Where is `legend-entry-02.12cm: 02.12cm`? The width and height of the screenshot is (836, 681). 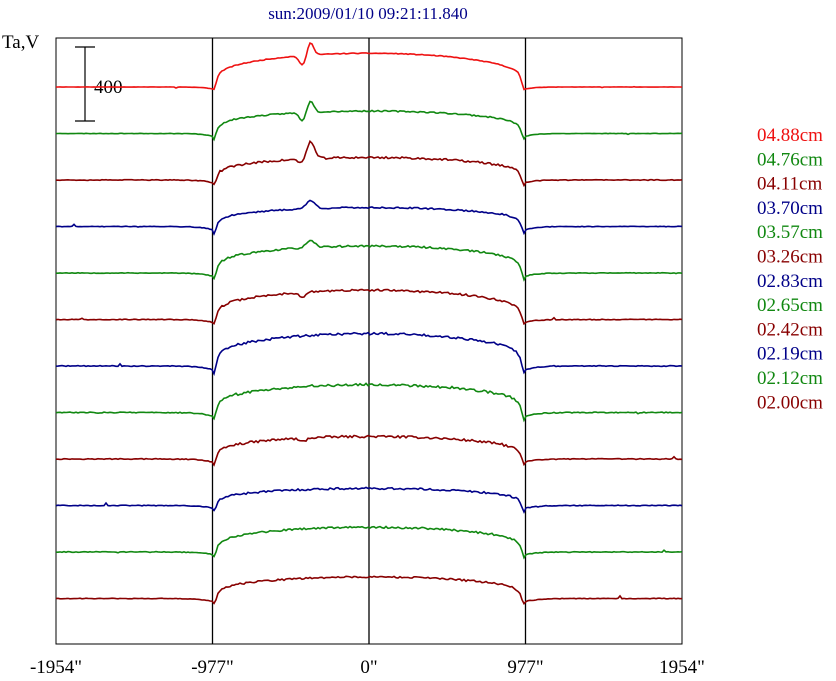 legend-entry-02.12cm: 02.12cm is located at coordinates (790, 378).